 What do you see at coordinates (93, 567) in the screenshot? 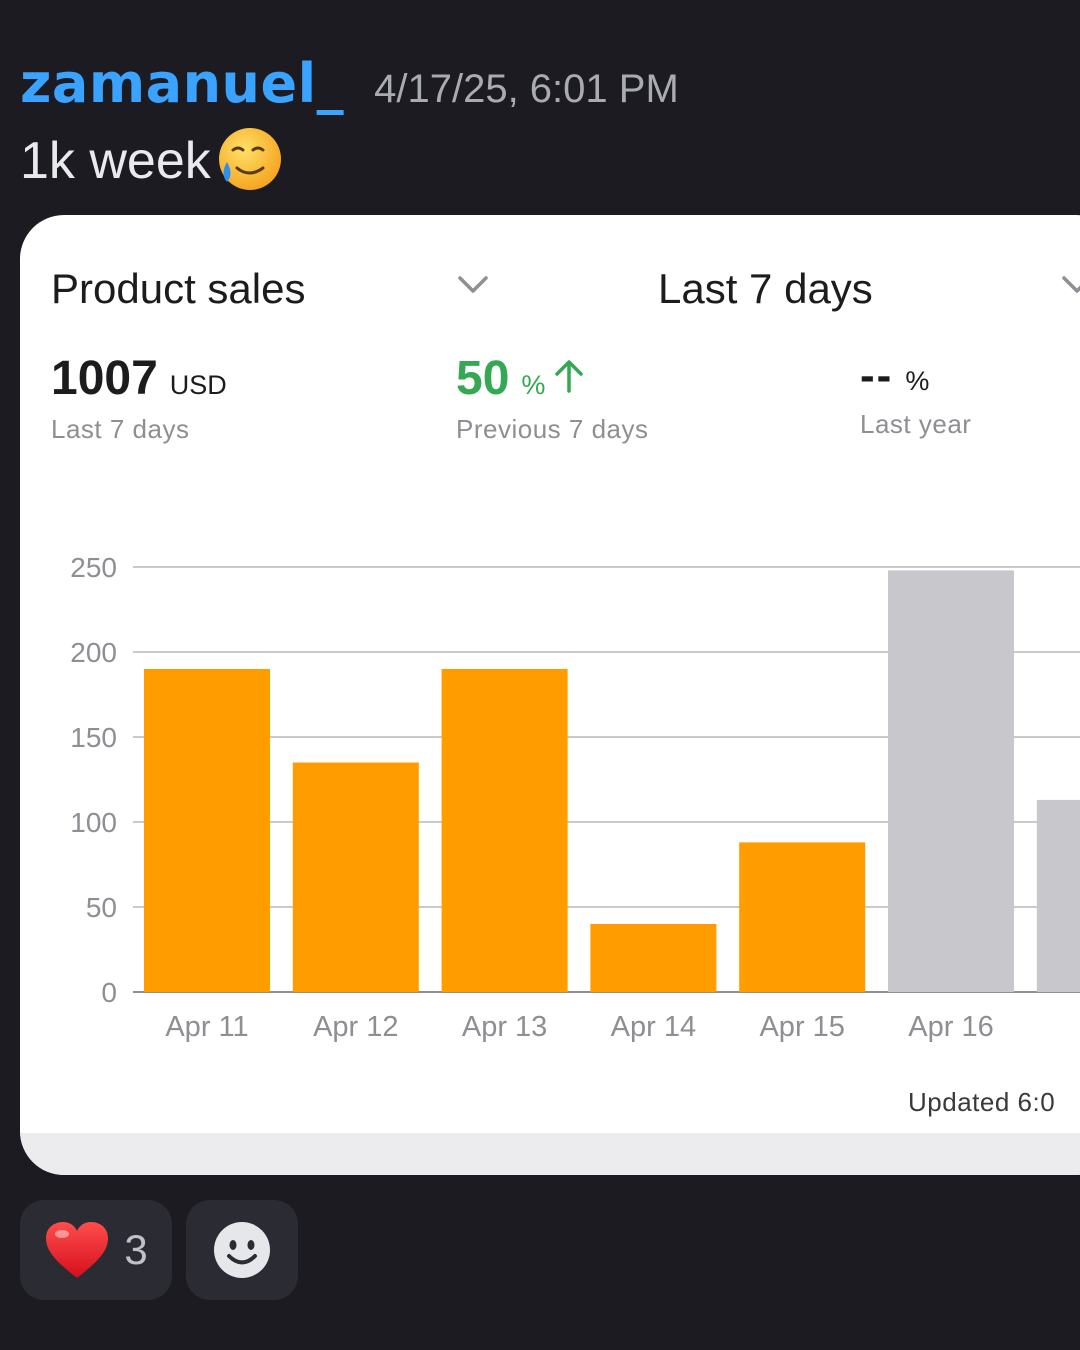
I see `y-tick-label: 250` at bounding box center [93, 567].